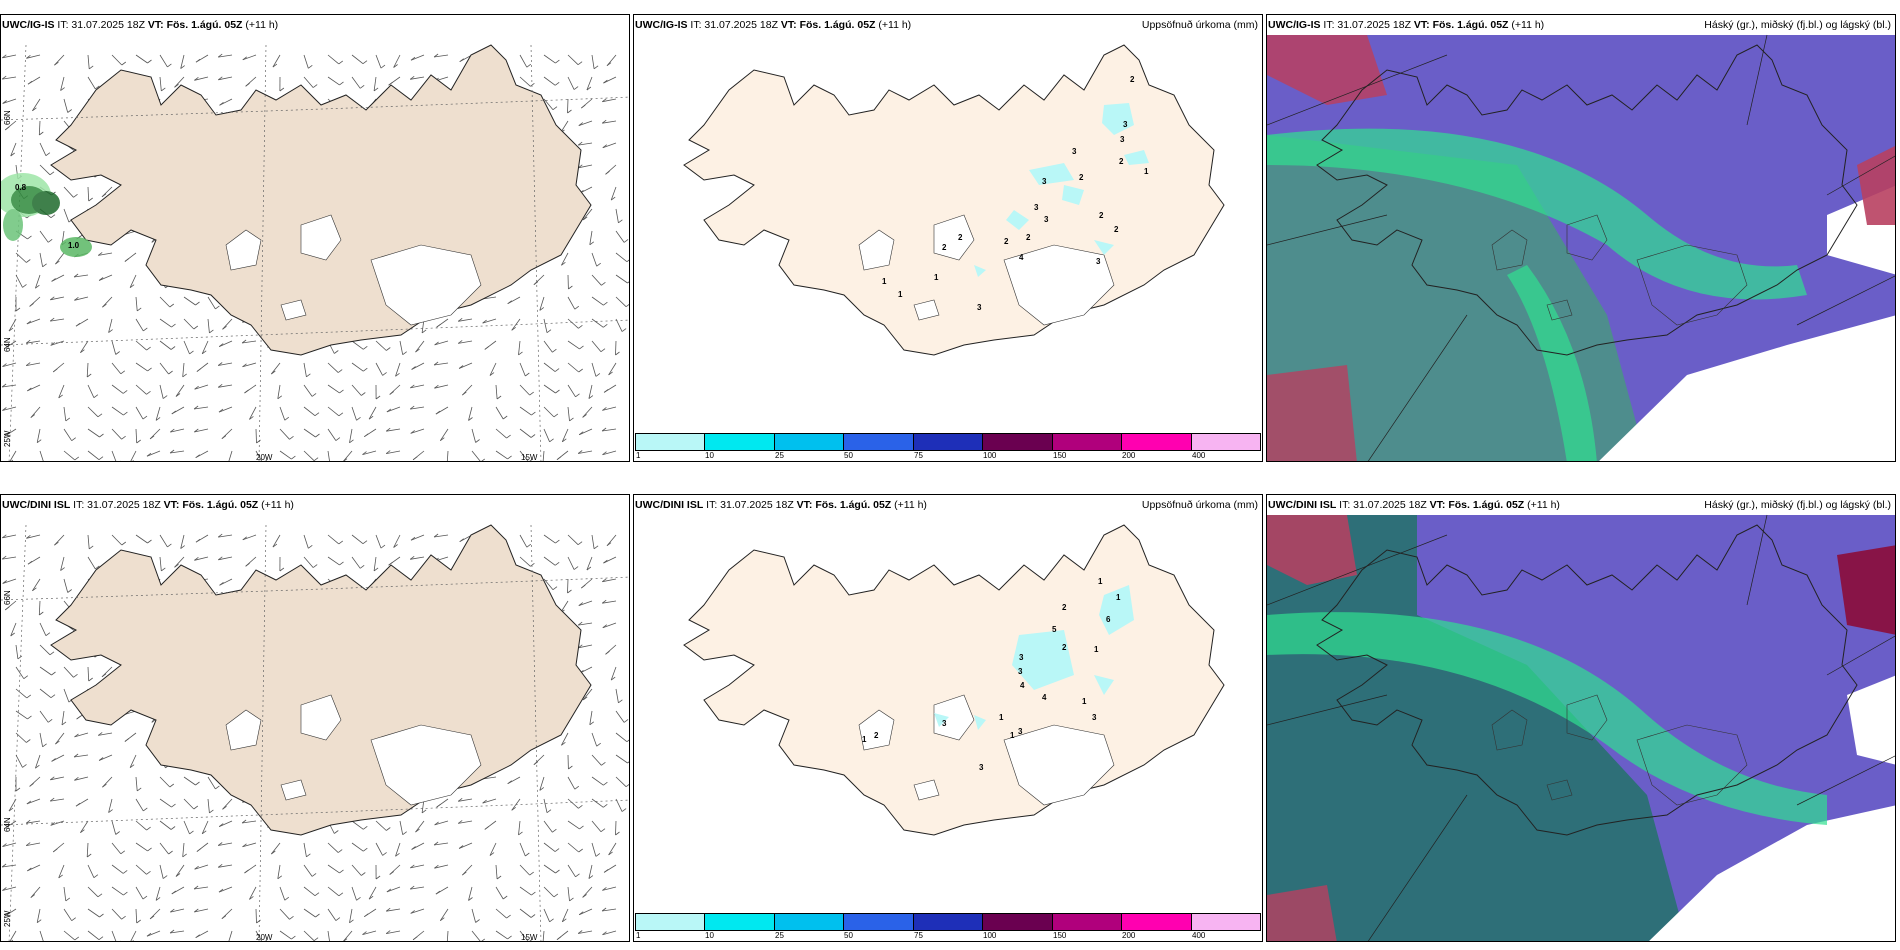 This screenshot has width=1900, height=950. Describe the element at coordinates (74, 245) in the screenshot. I see `wind-value: 1.0` at that location.